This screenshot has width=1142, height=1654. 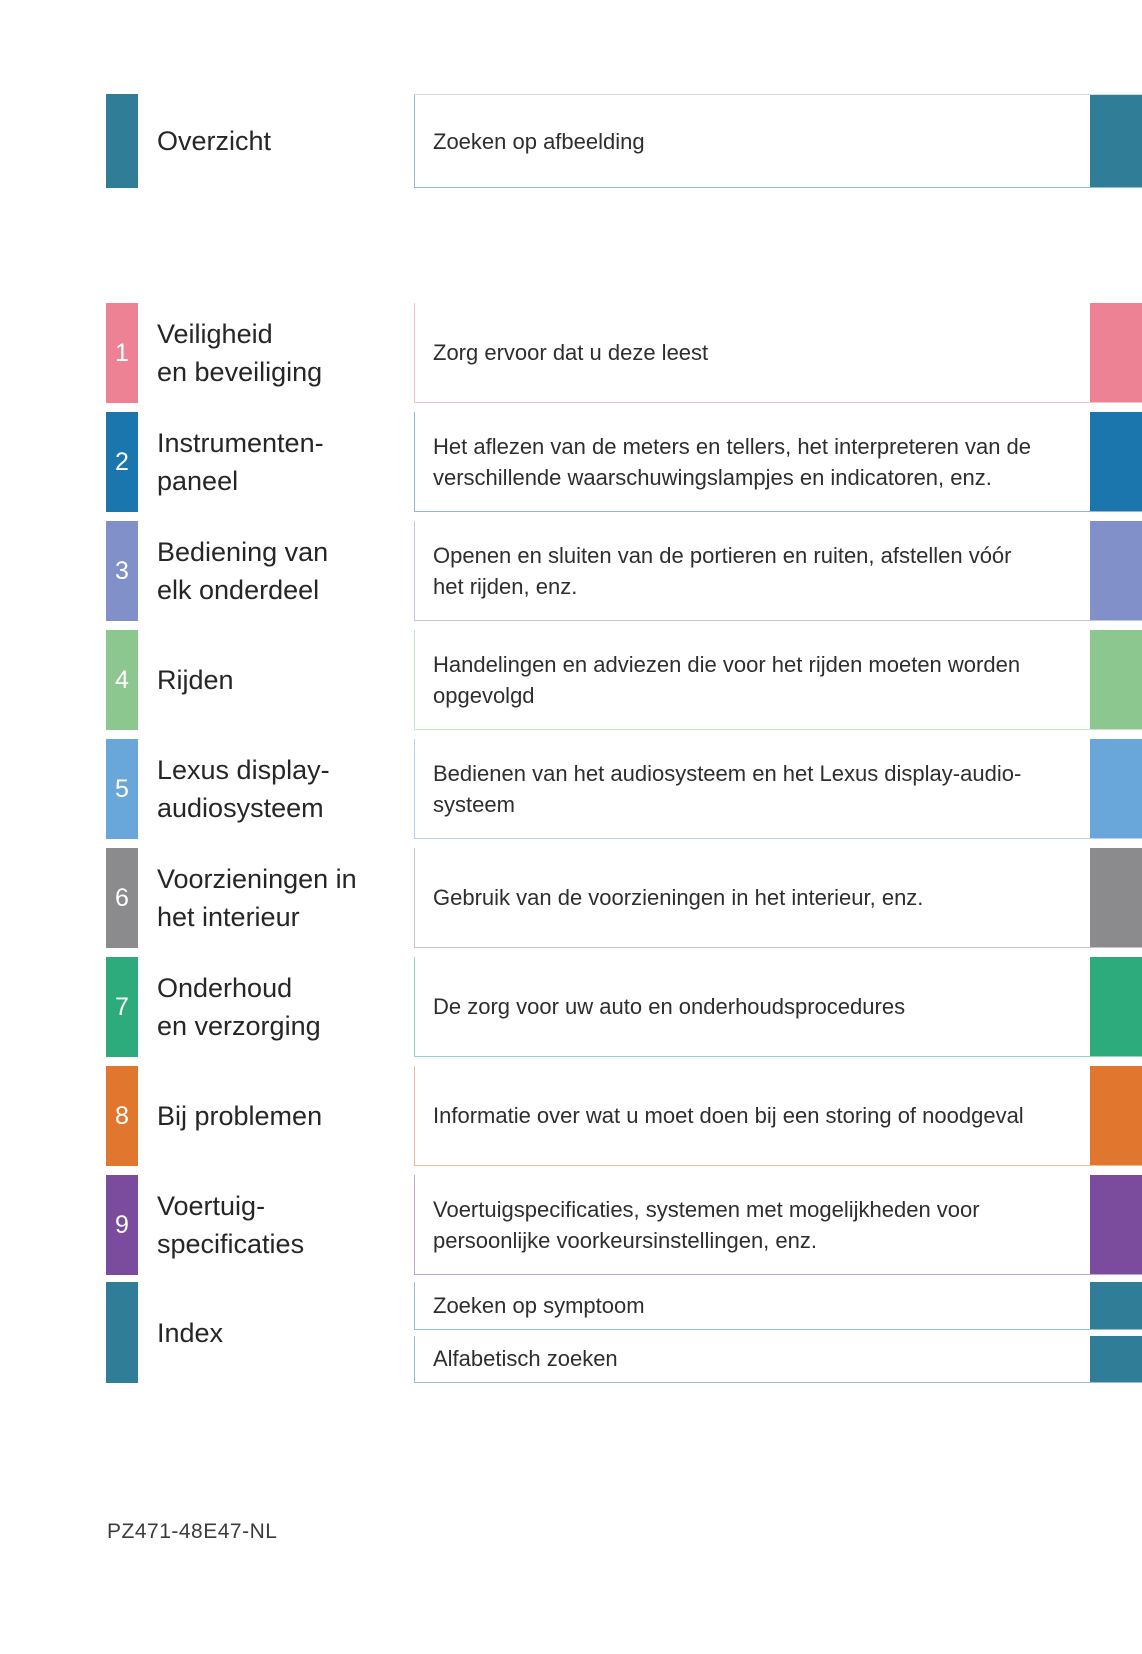 What do you see at coordinates (243, 789) in the screenshot?
I see `chapter-title: Lexus display- audiosysteem` at bounding box center [243, 789].